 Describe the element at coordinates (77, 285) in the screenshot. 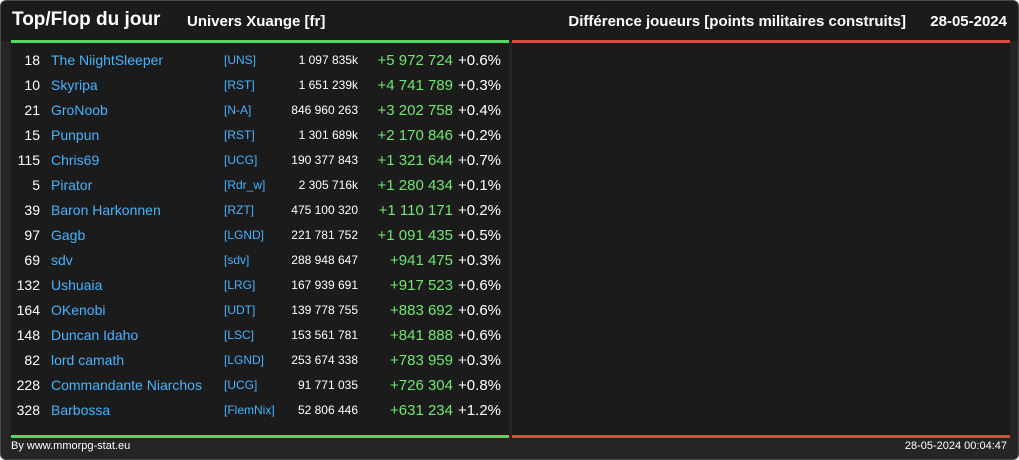

I see `player-name-link: Ushuaia` at that location.